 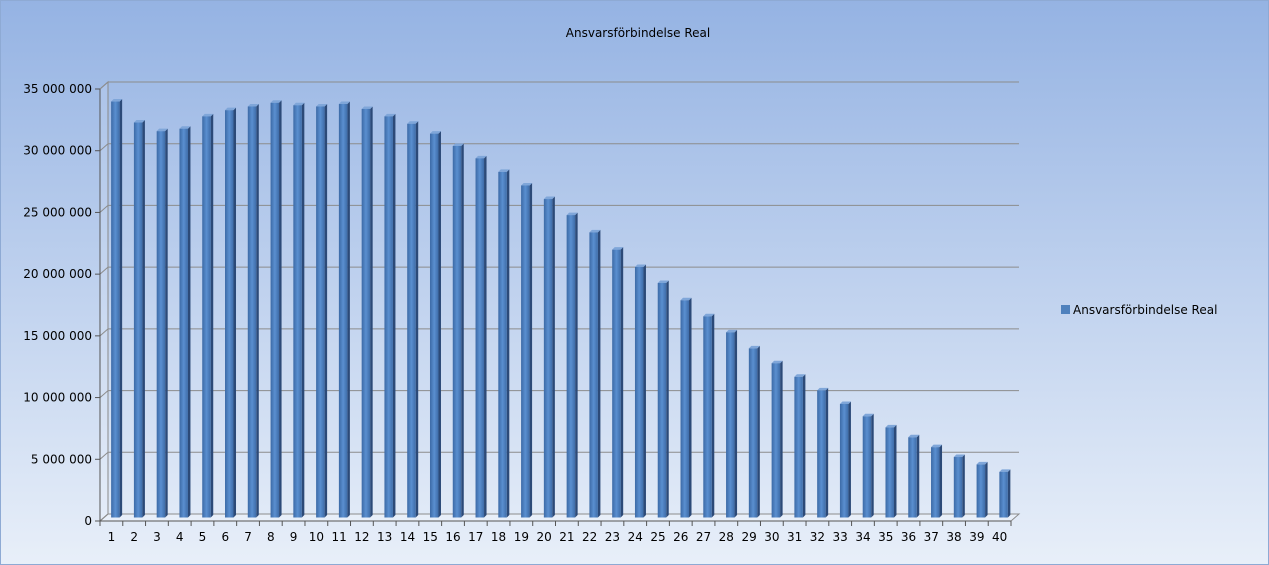 I want to click on x-tick-label: 39, so click(x=976, y=537).